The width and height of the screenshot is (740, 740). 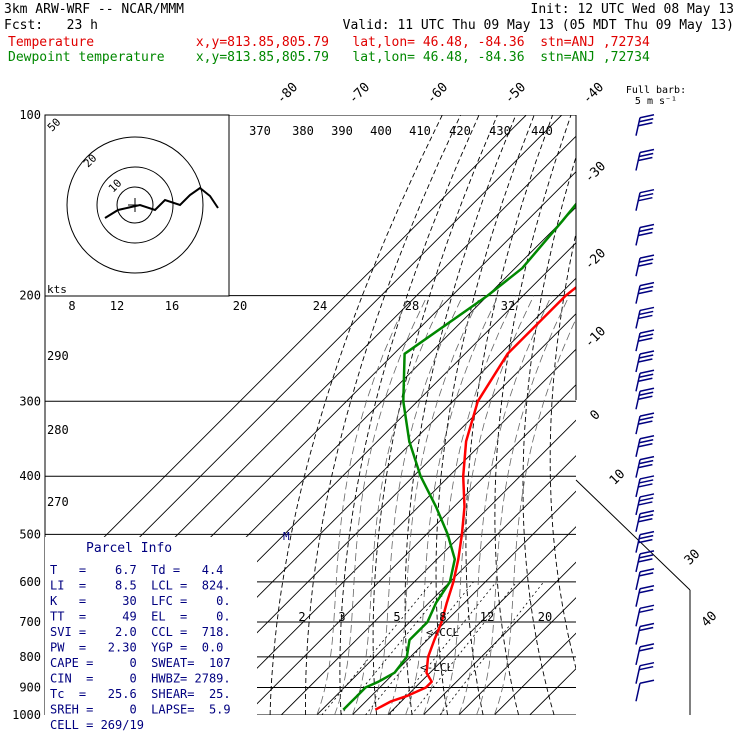 I want to click on parcel-info-line: CIN = 0 HWBZ= 2789., so click(x=140, y=679).